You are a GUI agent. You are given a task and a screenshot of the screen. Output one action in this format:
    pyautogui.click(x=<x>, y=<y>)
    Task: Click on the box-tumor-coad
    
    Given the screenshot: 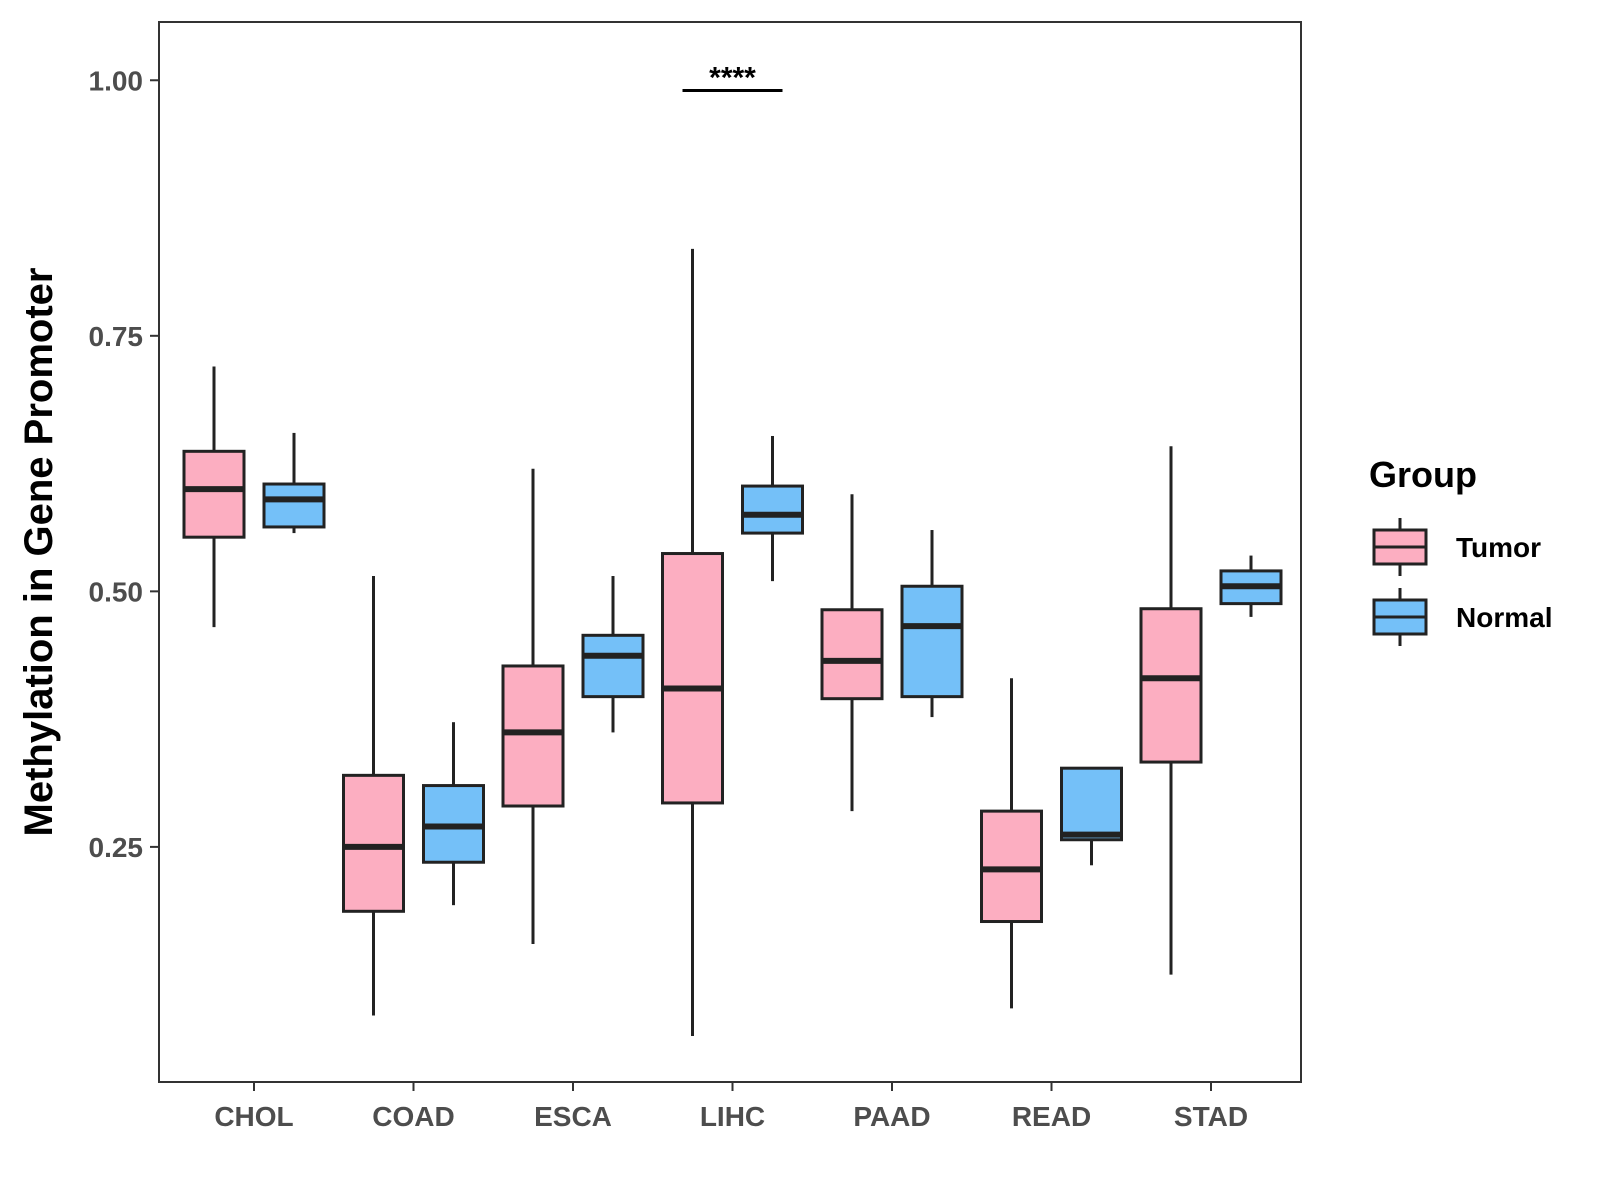 What is the action you would take?
    pyautogui.click(x=373, y=796)
    